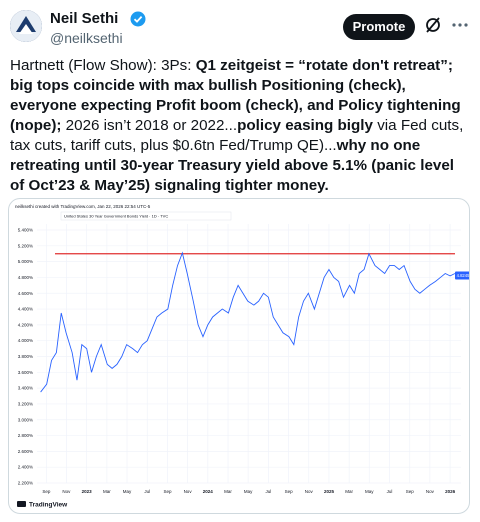  I want to click on more-icon, so click(460, 25).